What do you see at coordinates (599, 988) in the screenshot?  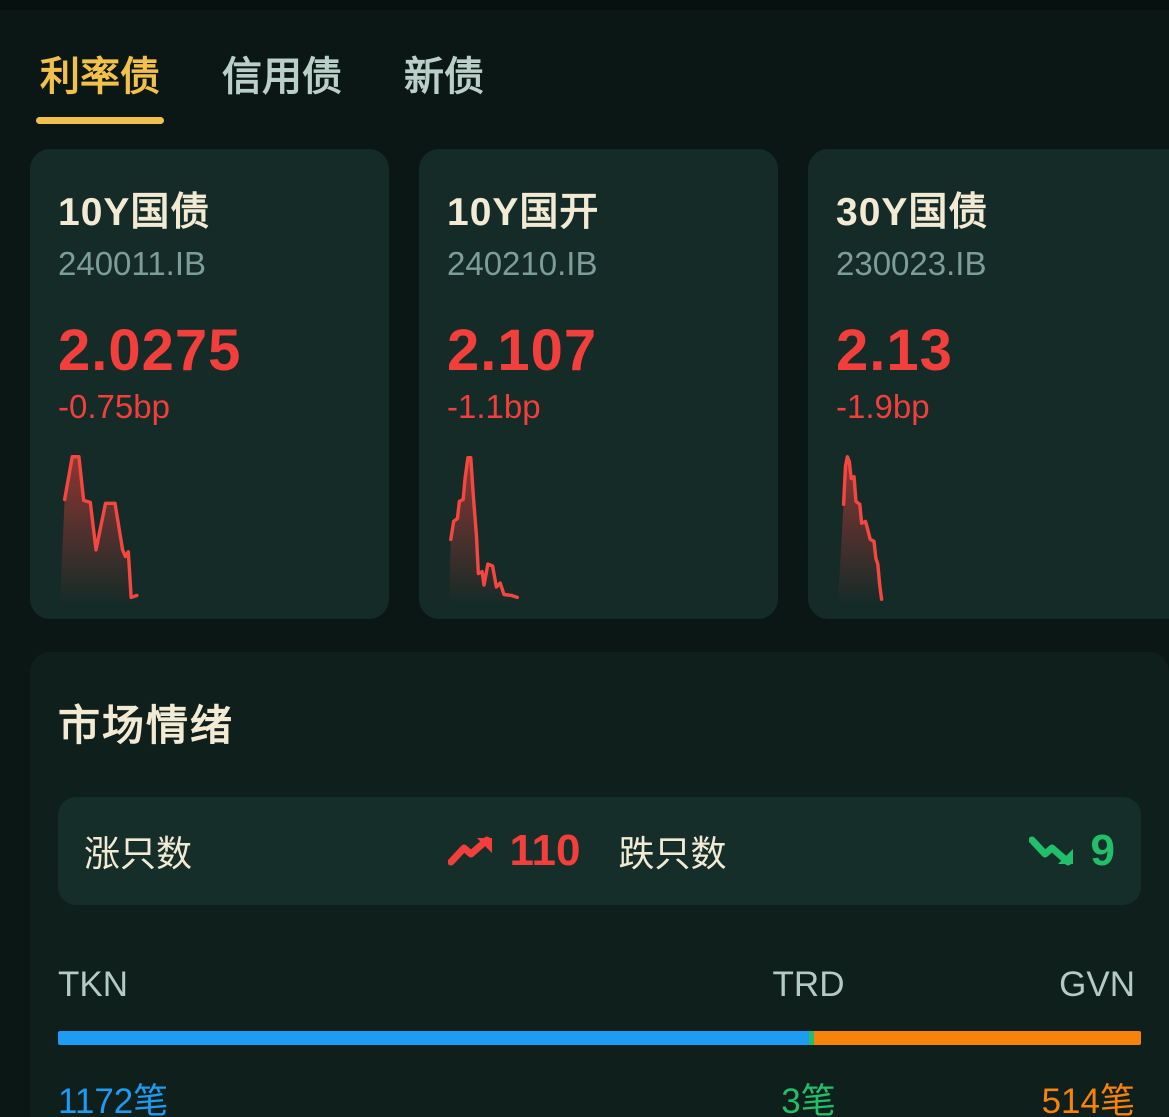 I see `distribution-labels: TKN TRD GVN` at bounding box center [599, 988].